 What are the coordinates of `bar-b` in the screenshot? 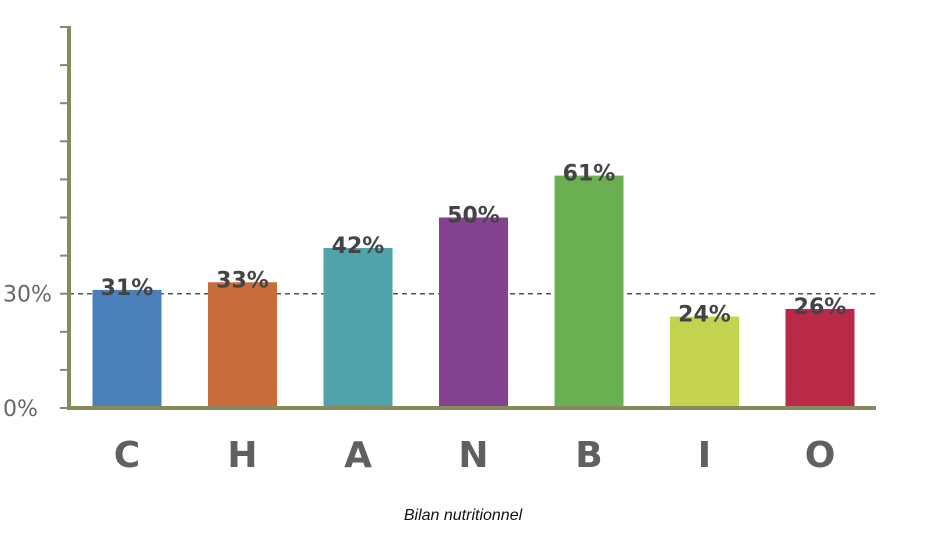 It's located at (589, 291).